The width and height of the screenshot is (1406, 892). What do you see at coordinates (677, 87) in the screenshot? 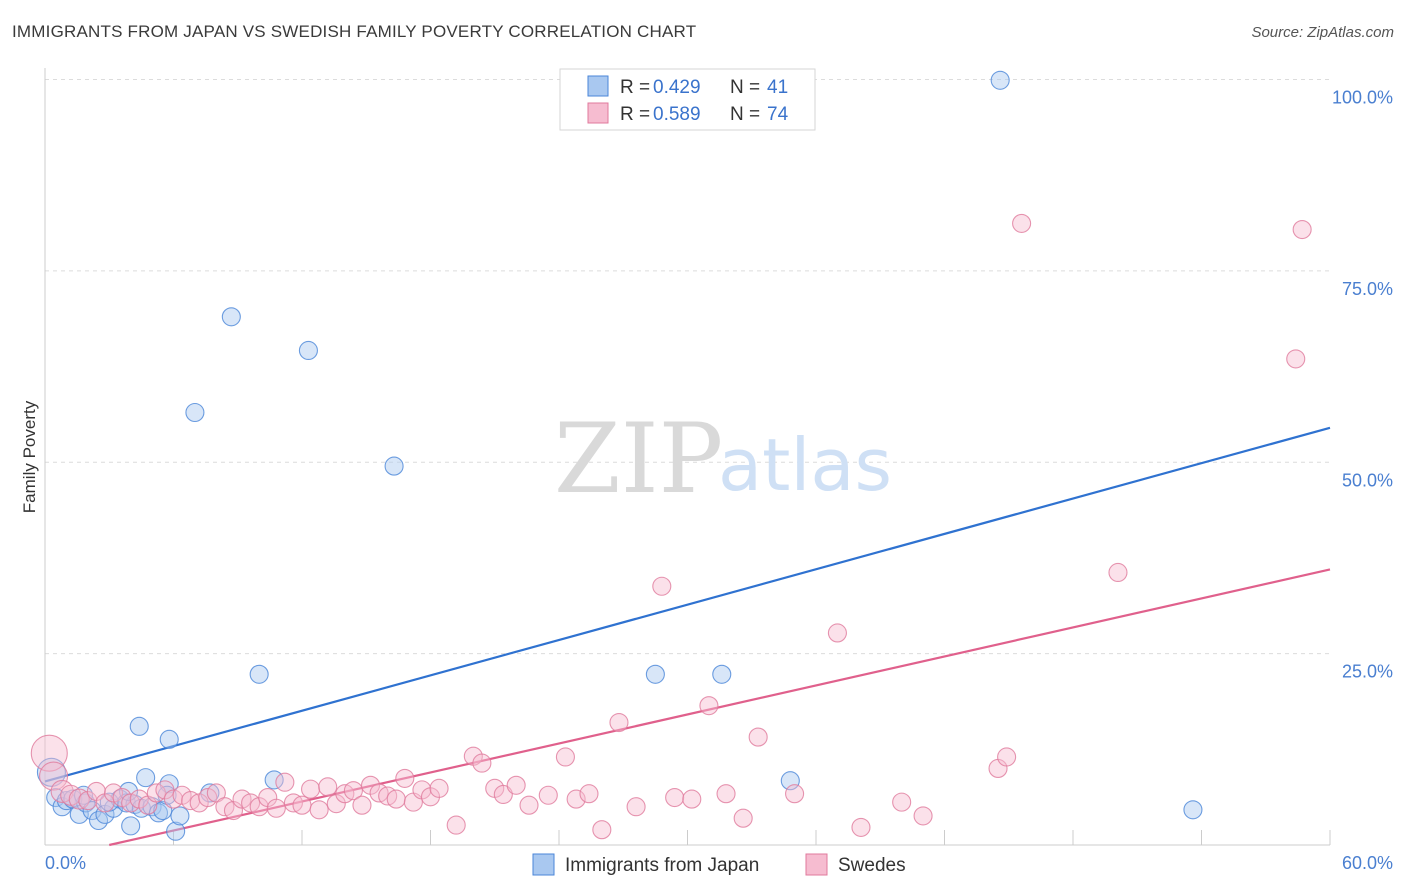
I see `legend-r-value: 0.429` at bounding box center [677, 87].